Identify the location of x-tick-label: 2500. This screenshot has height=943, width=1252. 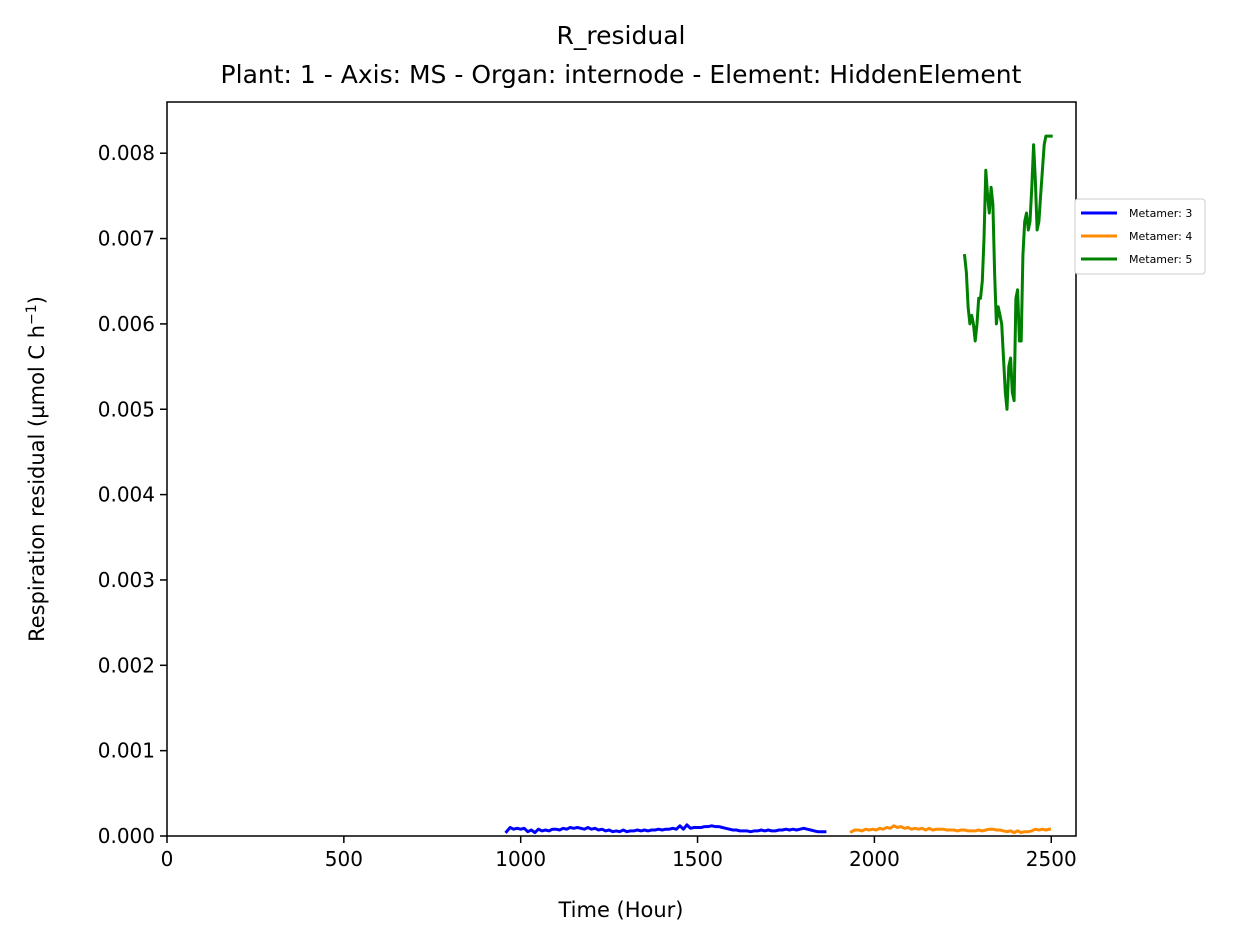
(1051, 859).